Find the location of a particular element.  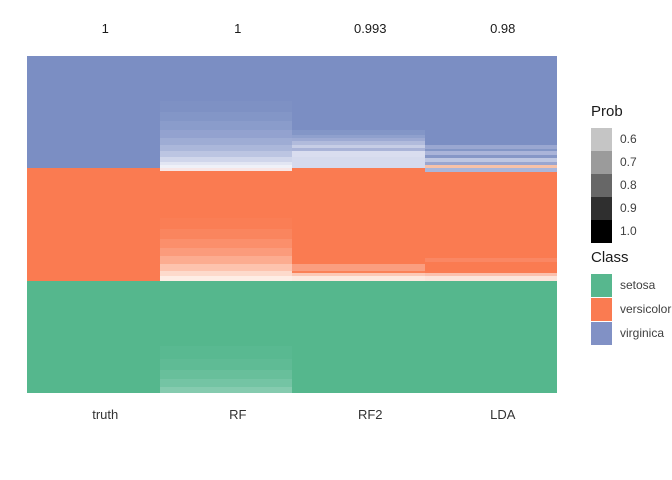

band-RF-setosa is located at coordinates (225, 336).